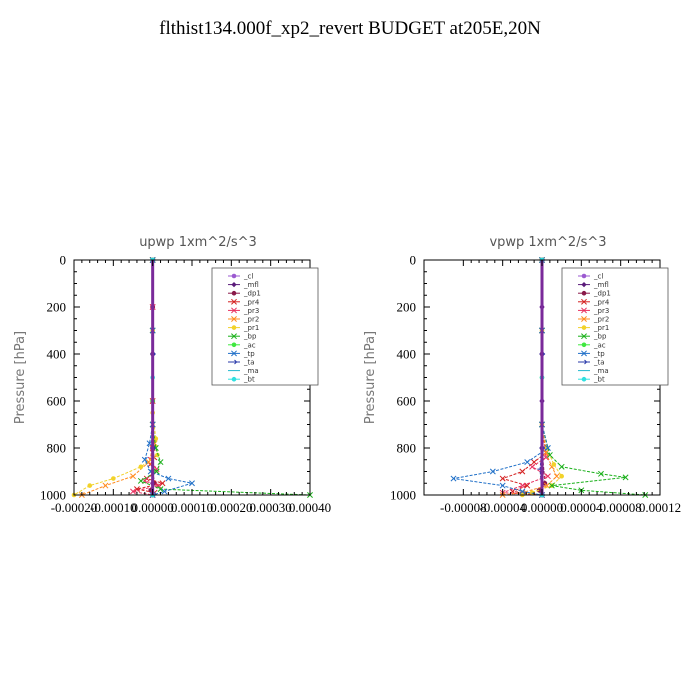  What do you see at coordinates (57, 448) in the screenshot?
I see `y-tick-label: 800` at bounding box center [57, 448].